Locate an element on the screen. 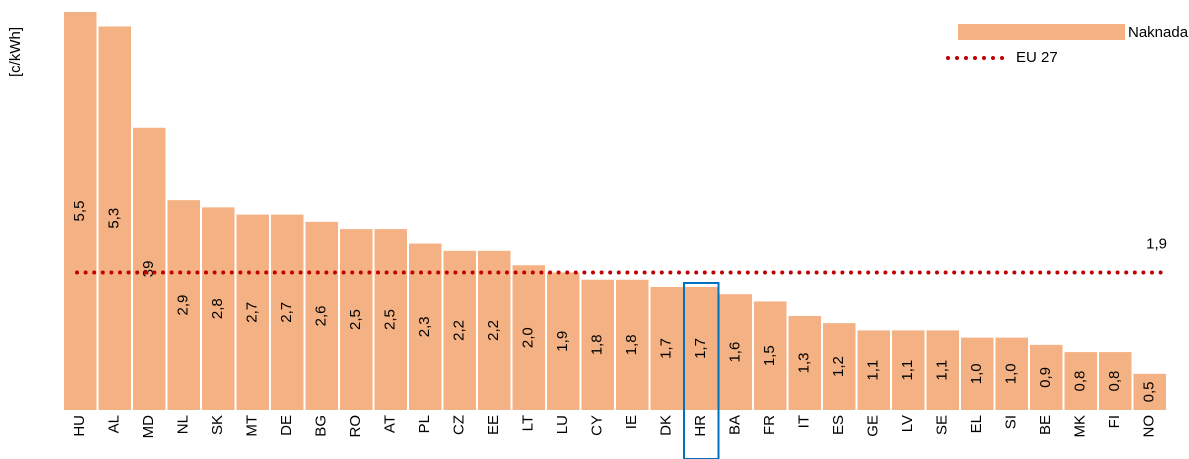  x-tick-label: SE is located at coordinates (942, 425).